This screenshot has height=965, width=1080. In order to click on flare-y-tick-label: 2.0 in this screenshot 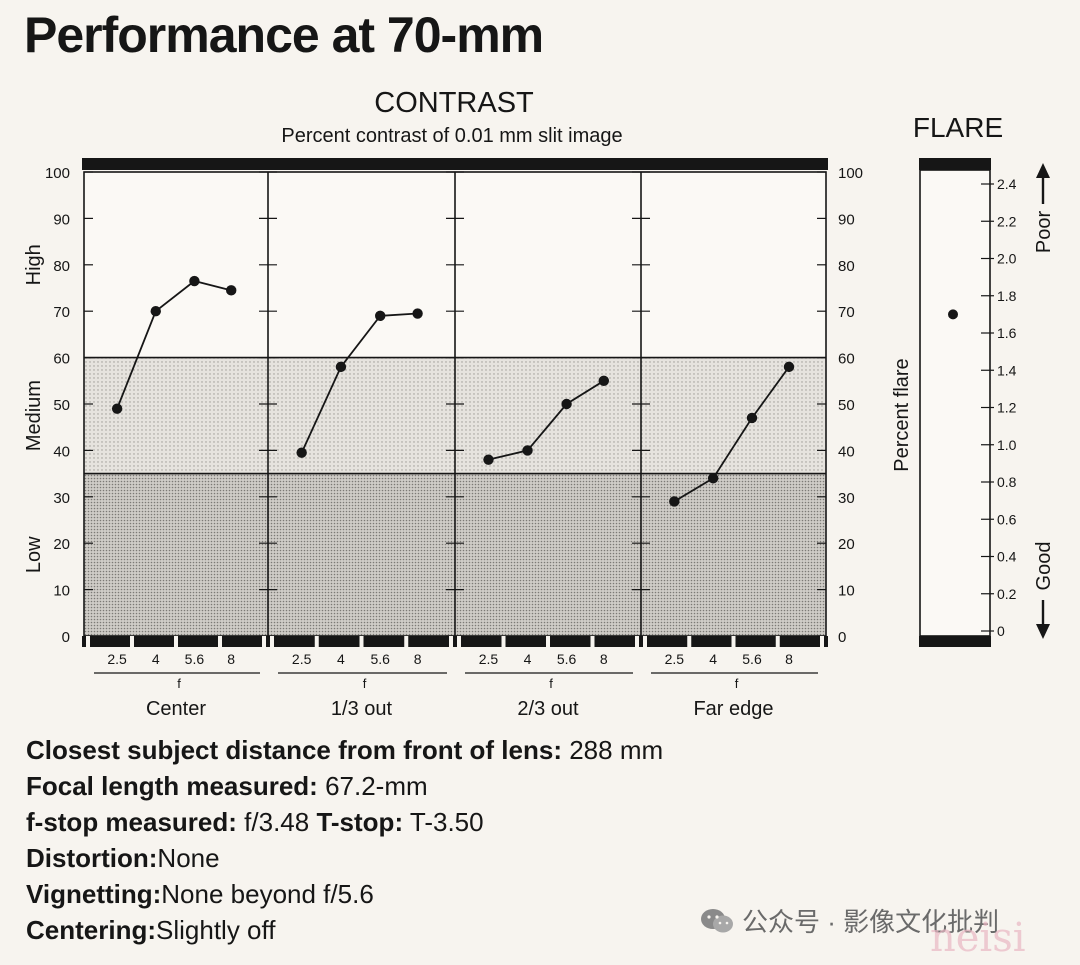, I will do `click(1007, 259)`.